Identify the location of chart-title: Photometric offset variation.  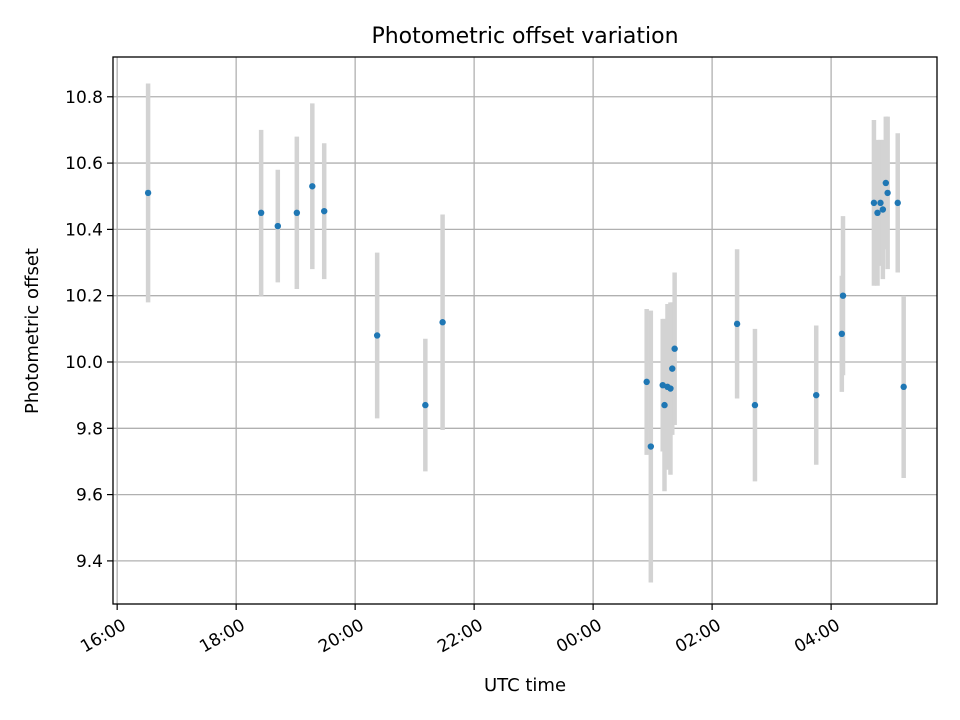
(524, 36).